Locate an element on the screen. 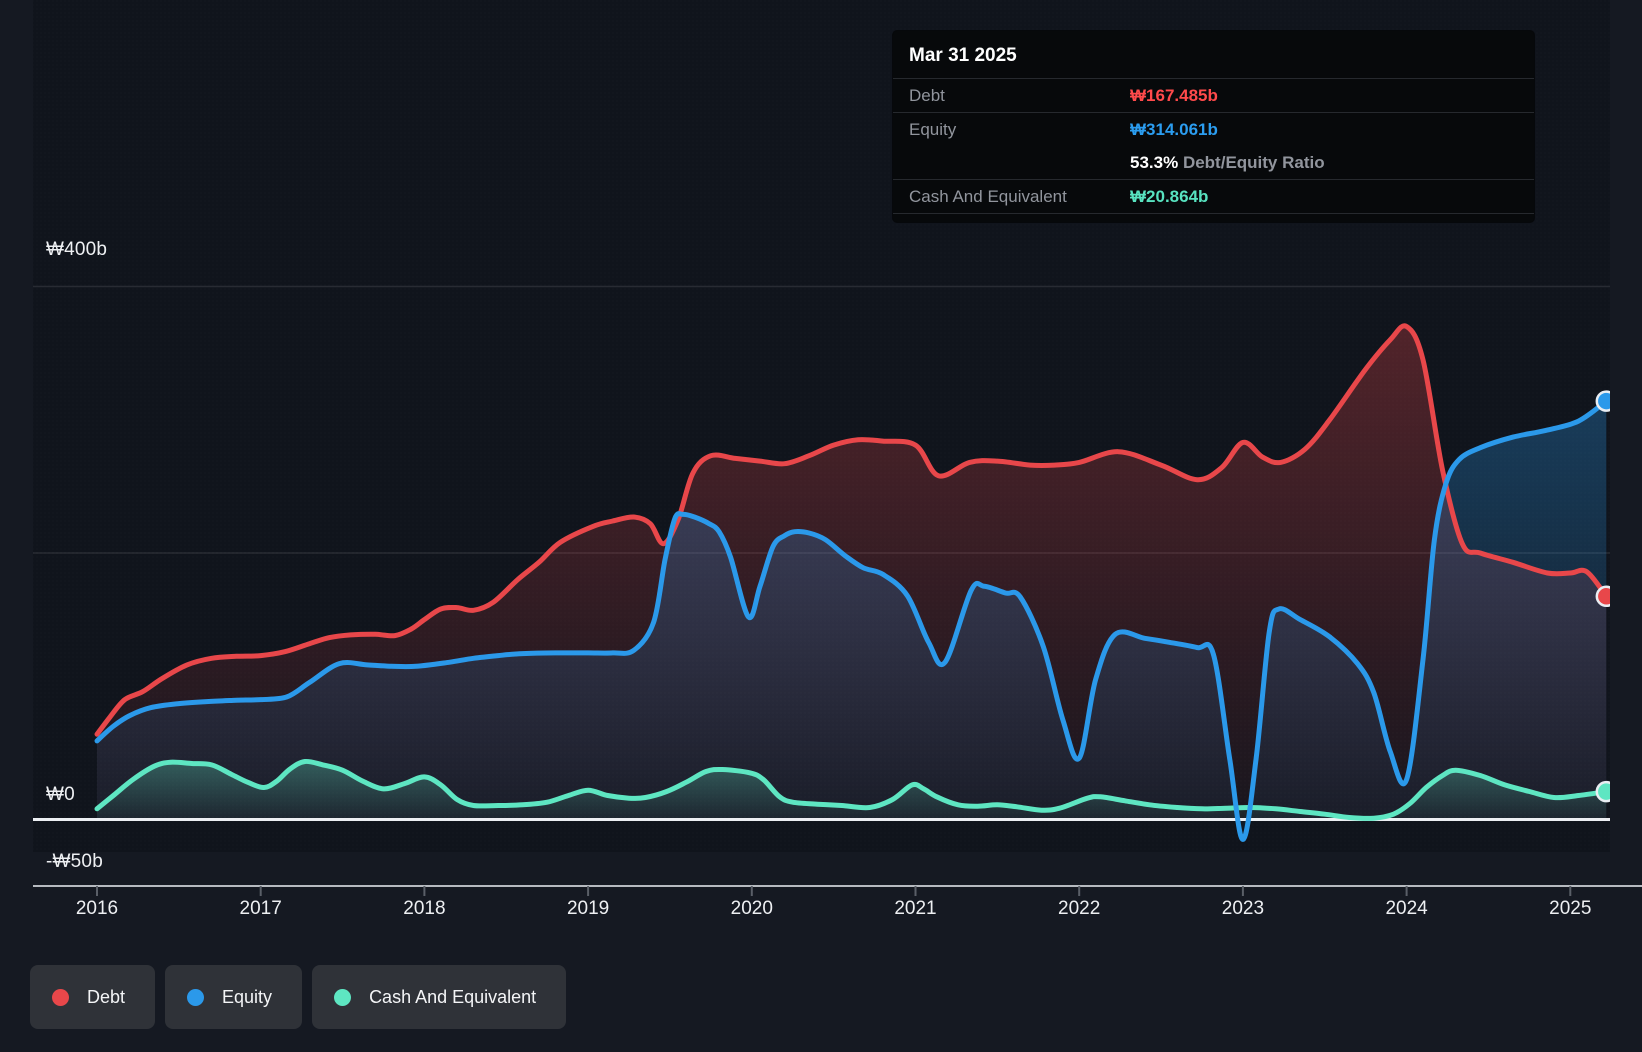 The image size is (1642, 1052). chart-legend: Debt Equity Cash And Equivalent is located at coordinates (298, 997).